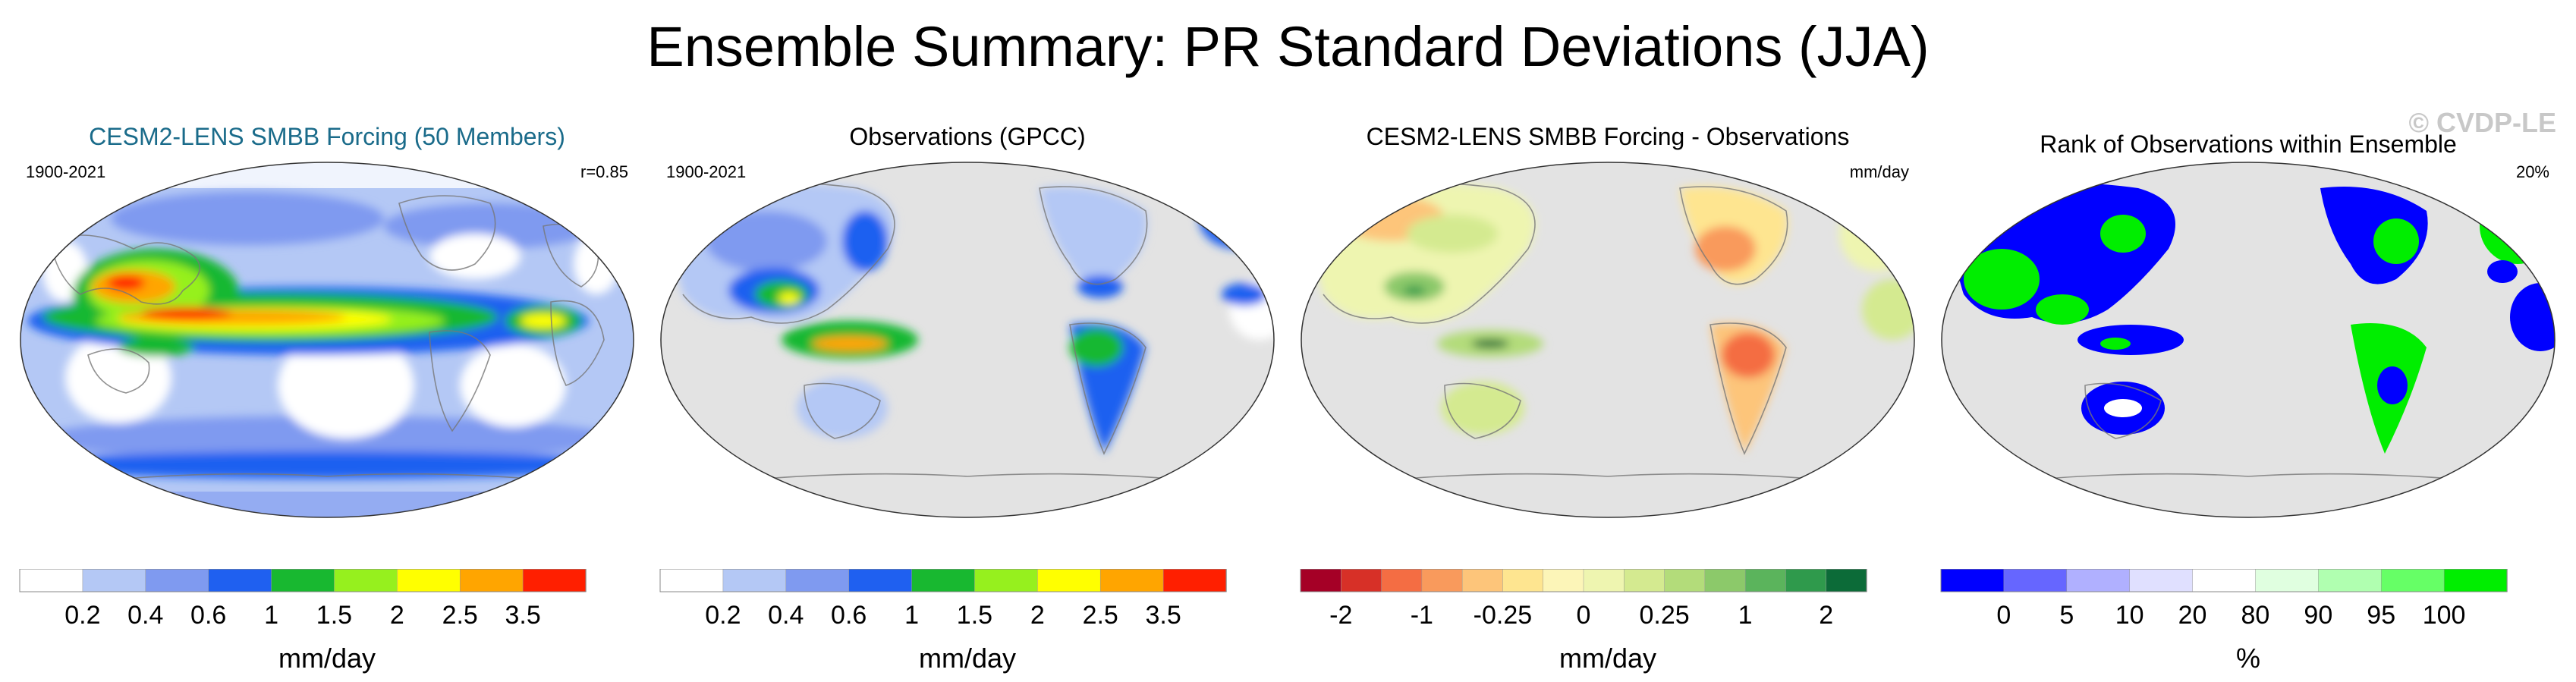 This screenshot has width=2576, height=682. What do you see at coordinates (2248, 340) in the screenshot?
I see `map-rank` at bounding box center [2248, 340].